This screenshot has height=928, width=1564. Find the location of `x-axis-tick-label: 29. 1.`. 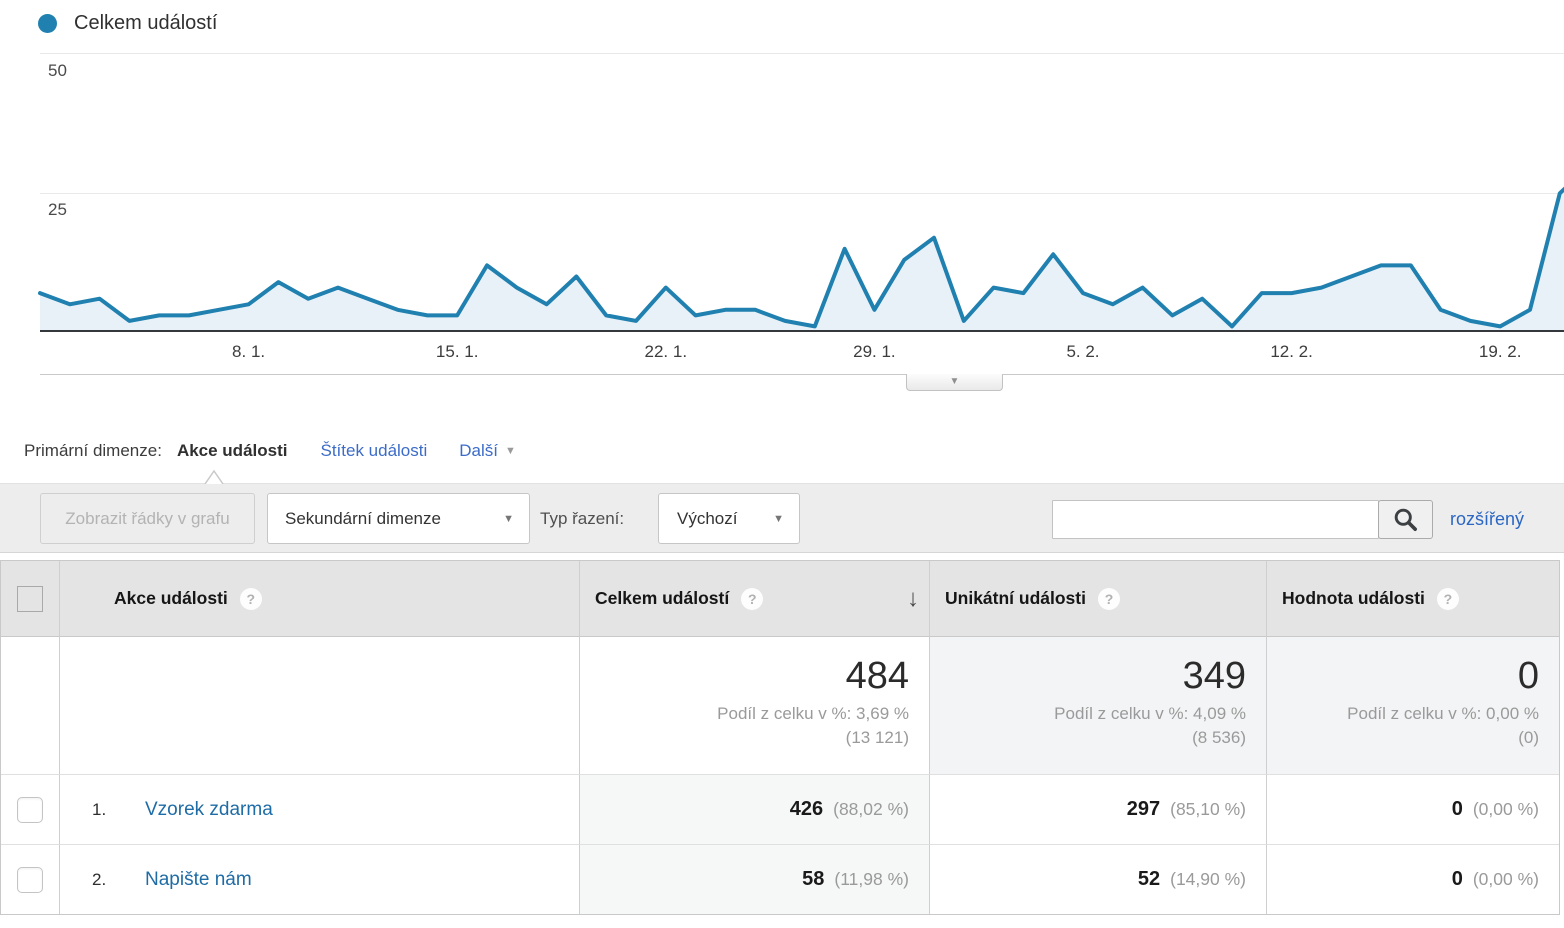

x-axis-tick-label: 29. 1. is located at coordinates (874, 351).